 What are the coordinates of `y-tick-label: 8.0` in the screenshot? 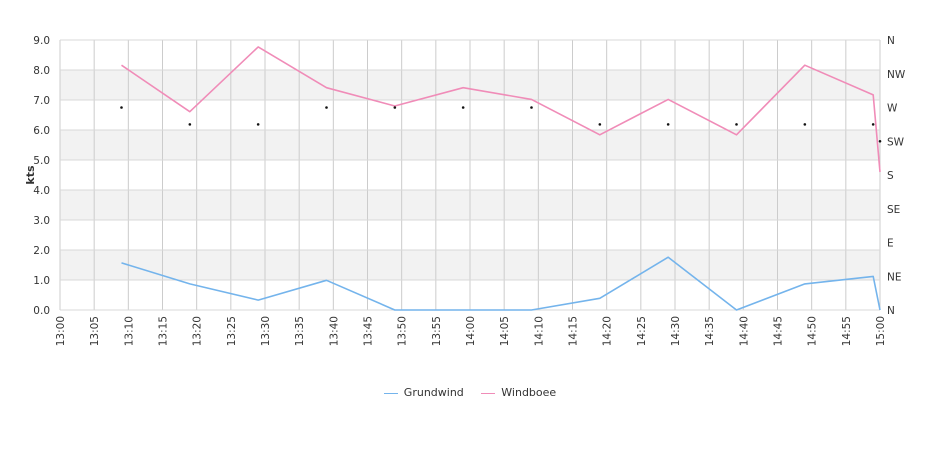 It's located at (41, 71).